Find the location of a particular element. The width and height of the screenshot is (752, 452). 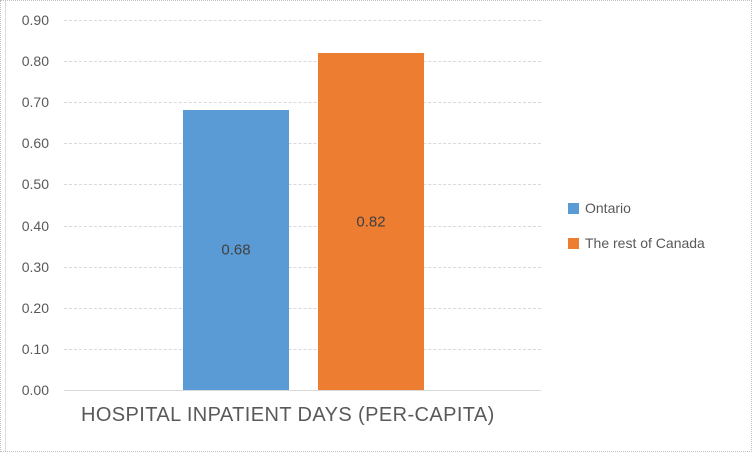

bar-ontario: 0.68 is located at coordinates (236, 250).